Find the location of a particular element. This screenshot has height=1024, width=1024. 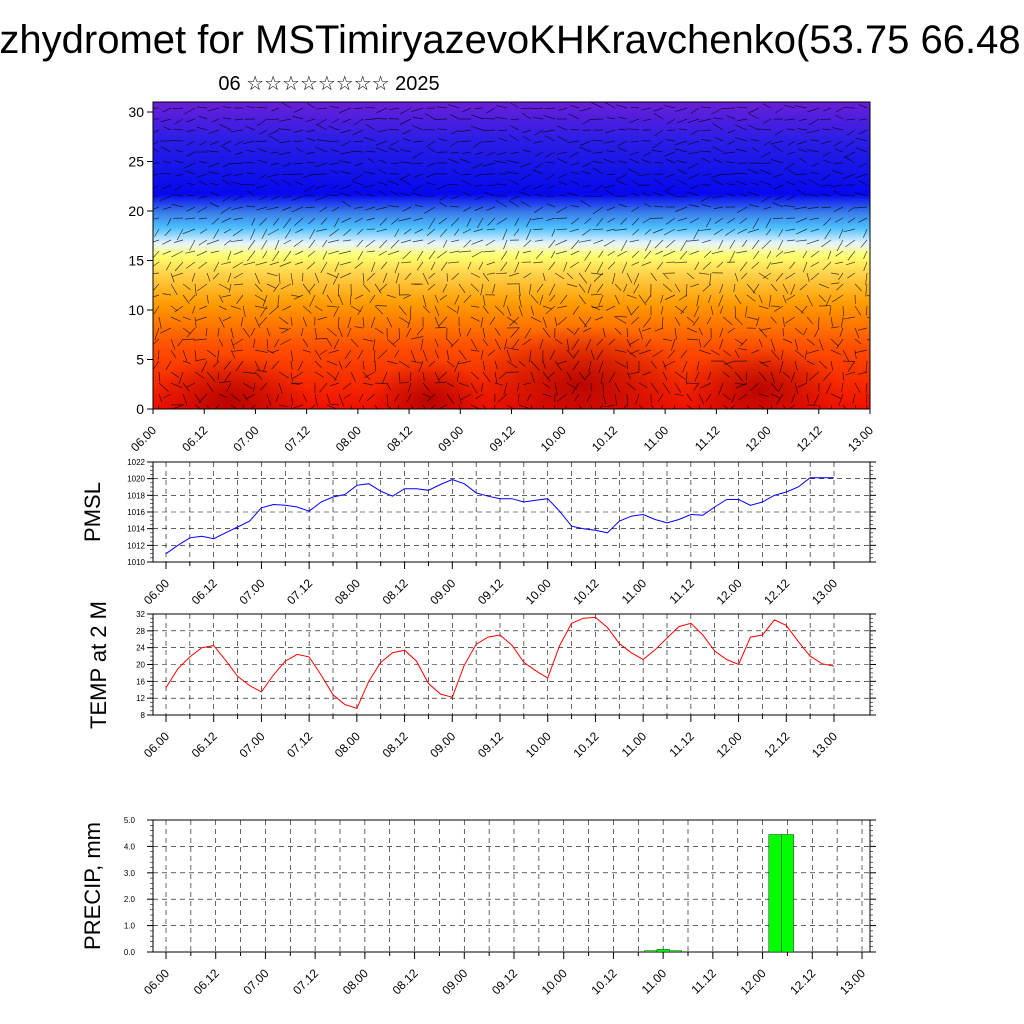

precip-x-tick-label: 12.00 is located at coordinates (753, 981).